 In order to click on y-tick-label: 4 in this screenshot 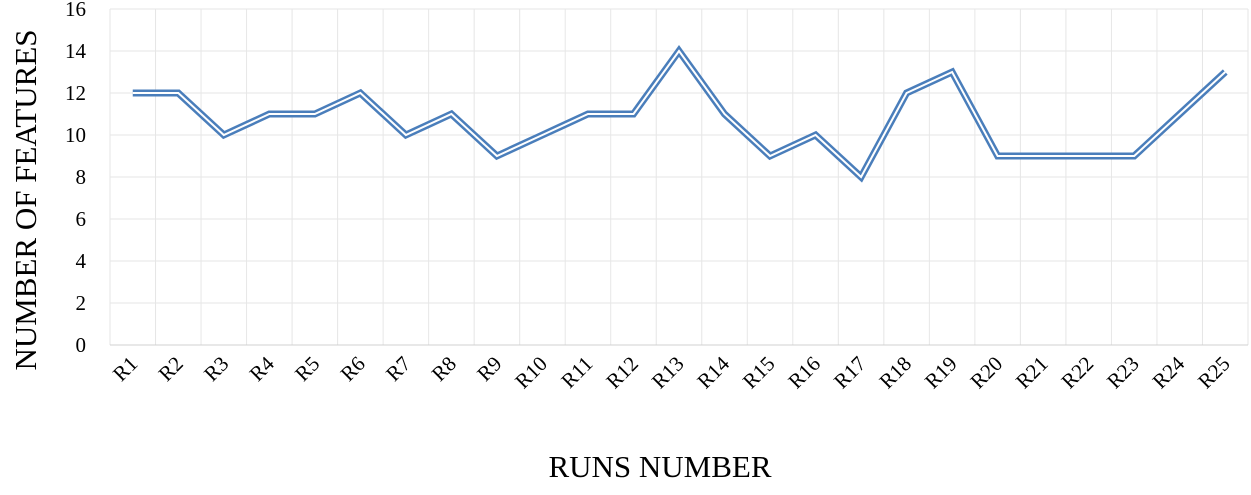, I will do `click(81, 261)`.